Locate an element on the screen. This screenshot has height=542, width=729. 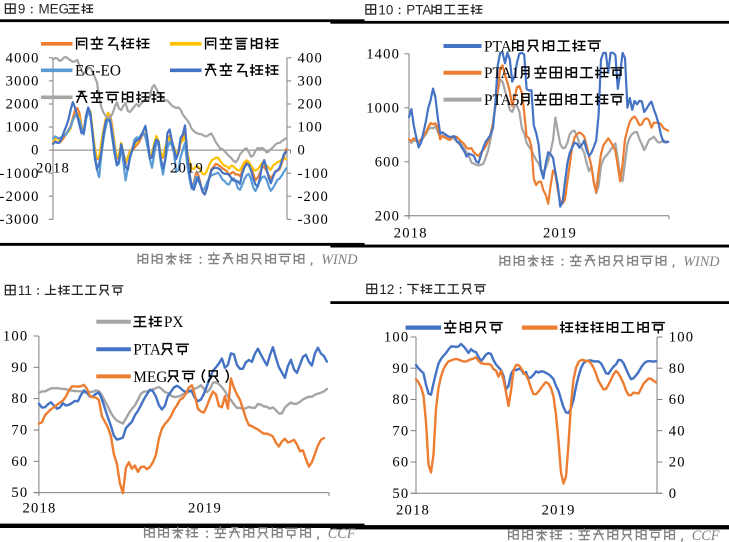
svg-text: PTA1 is located at coordinates (501, 73).